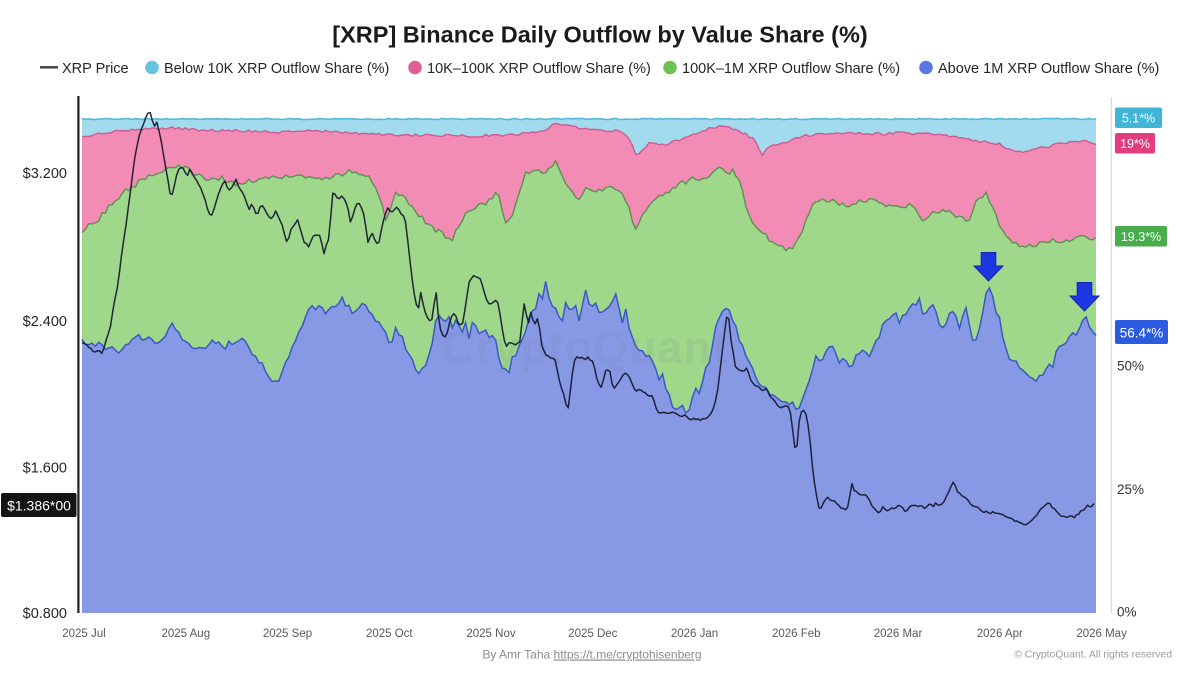  What do you see at coordinates (1141, 237) in the screenshot?
I see `svg-text: 19.3*%` at bounding box center [1141, 237].